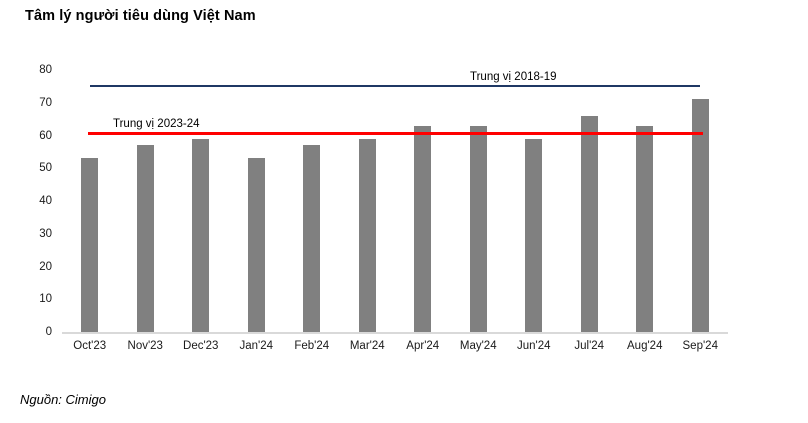  What do you see at coordinates (513, 77) in the screenshot?
I see `reference-line-label: Trung vị 2018-19` at bounding box center [513, 77].